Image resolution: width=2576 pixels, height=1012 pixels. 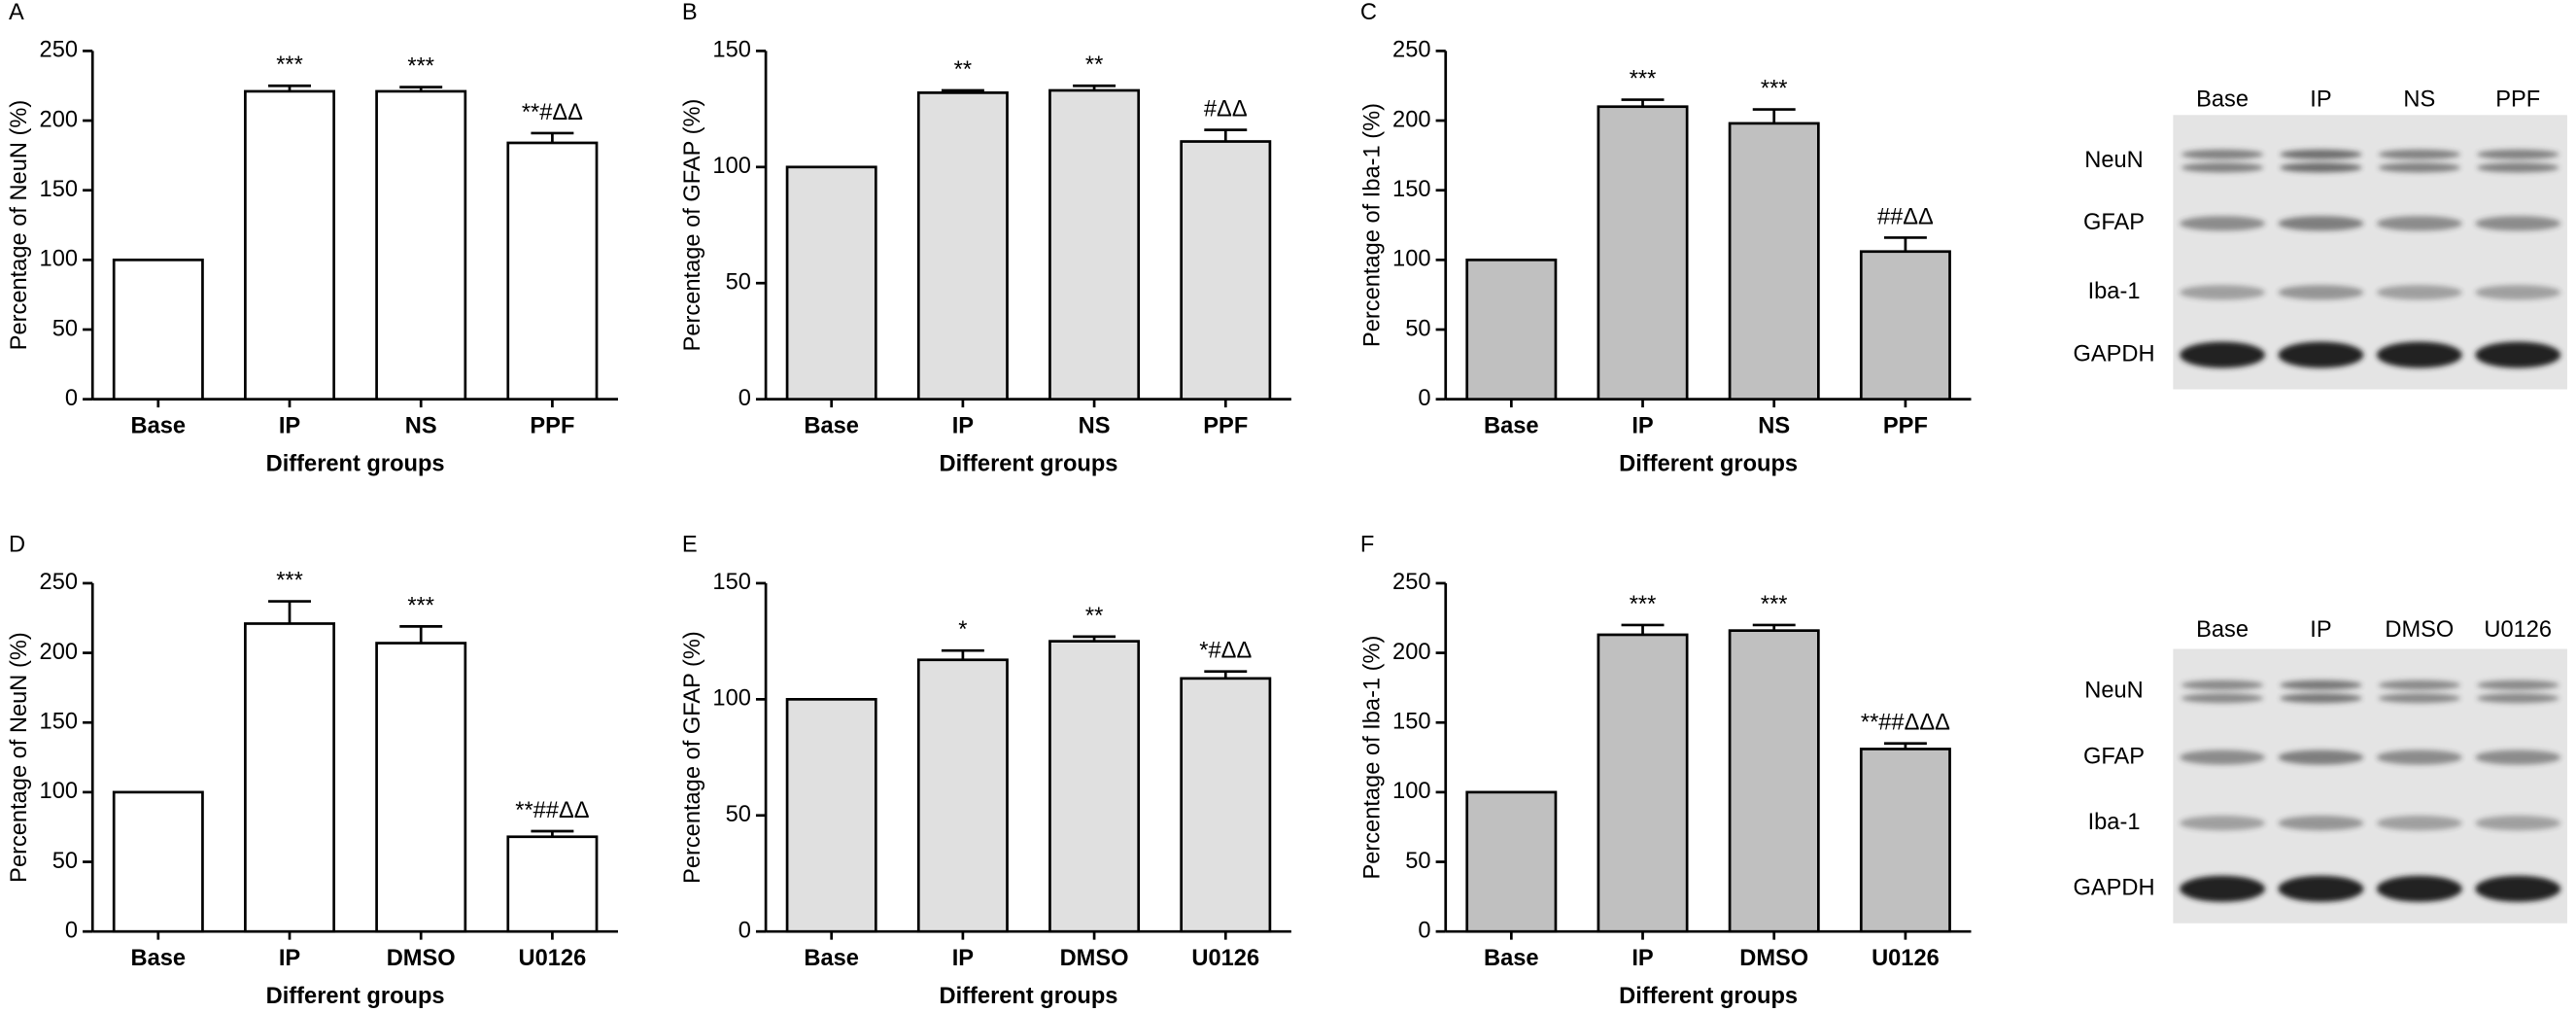 I want to click on significance-label: #ΔΔ, so click(x=1226, y=109).